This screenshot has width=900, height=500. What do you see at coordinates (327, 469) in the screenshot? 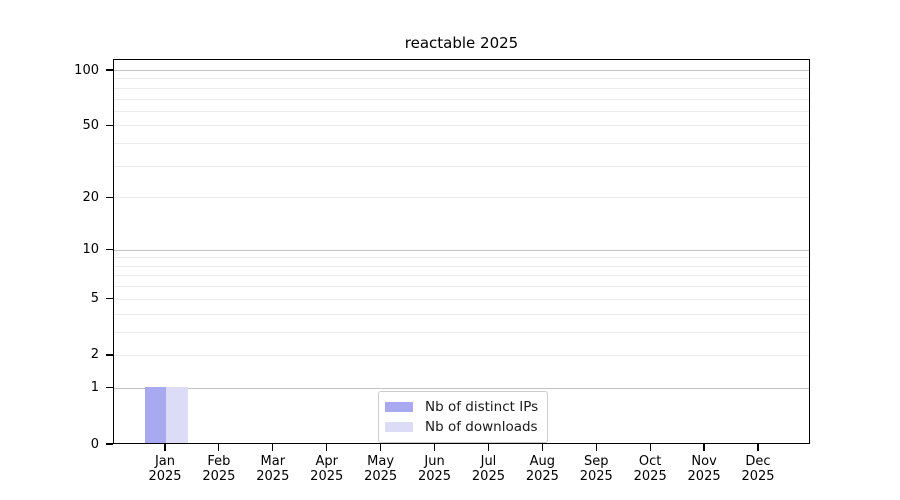
I see `x-tick-label: Apr 2025` at bounding box center [327, 469].